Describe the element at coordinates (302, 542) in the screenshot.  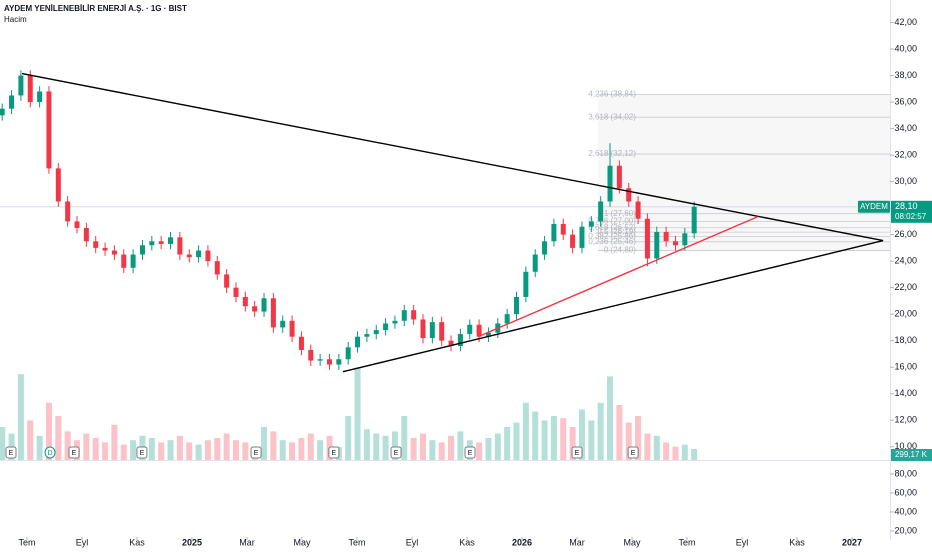
I see `x-tick-label: May` at that location.